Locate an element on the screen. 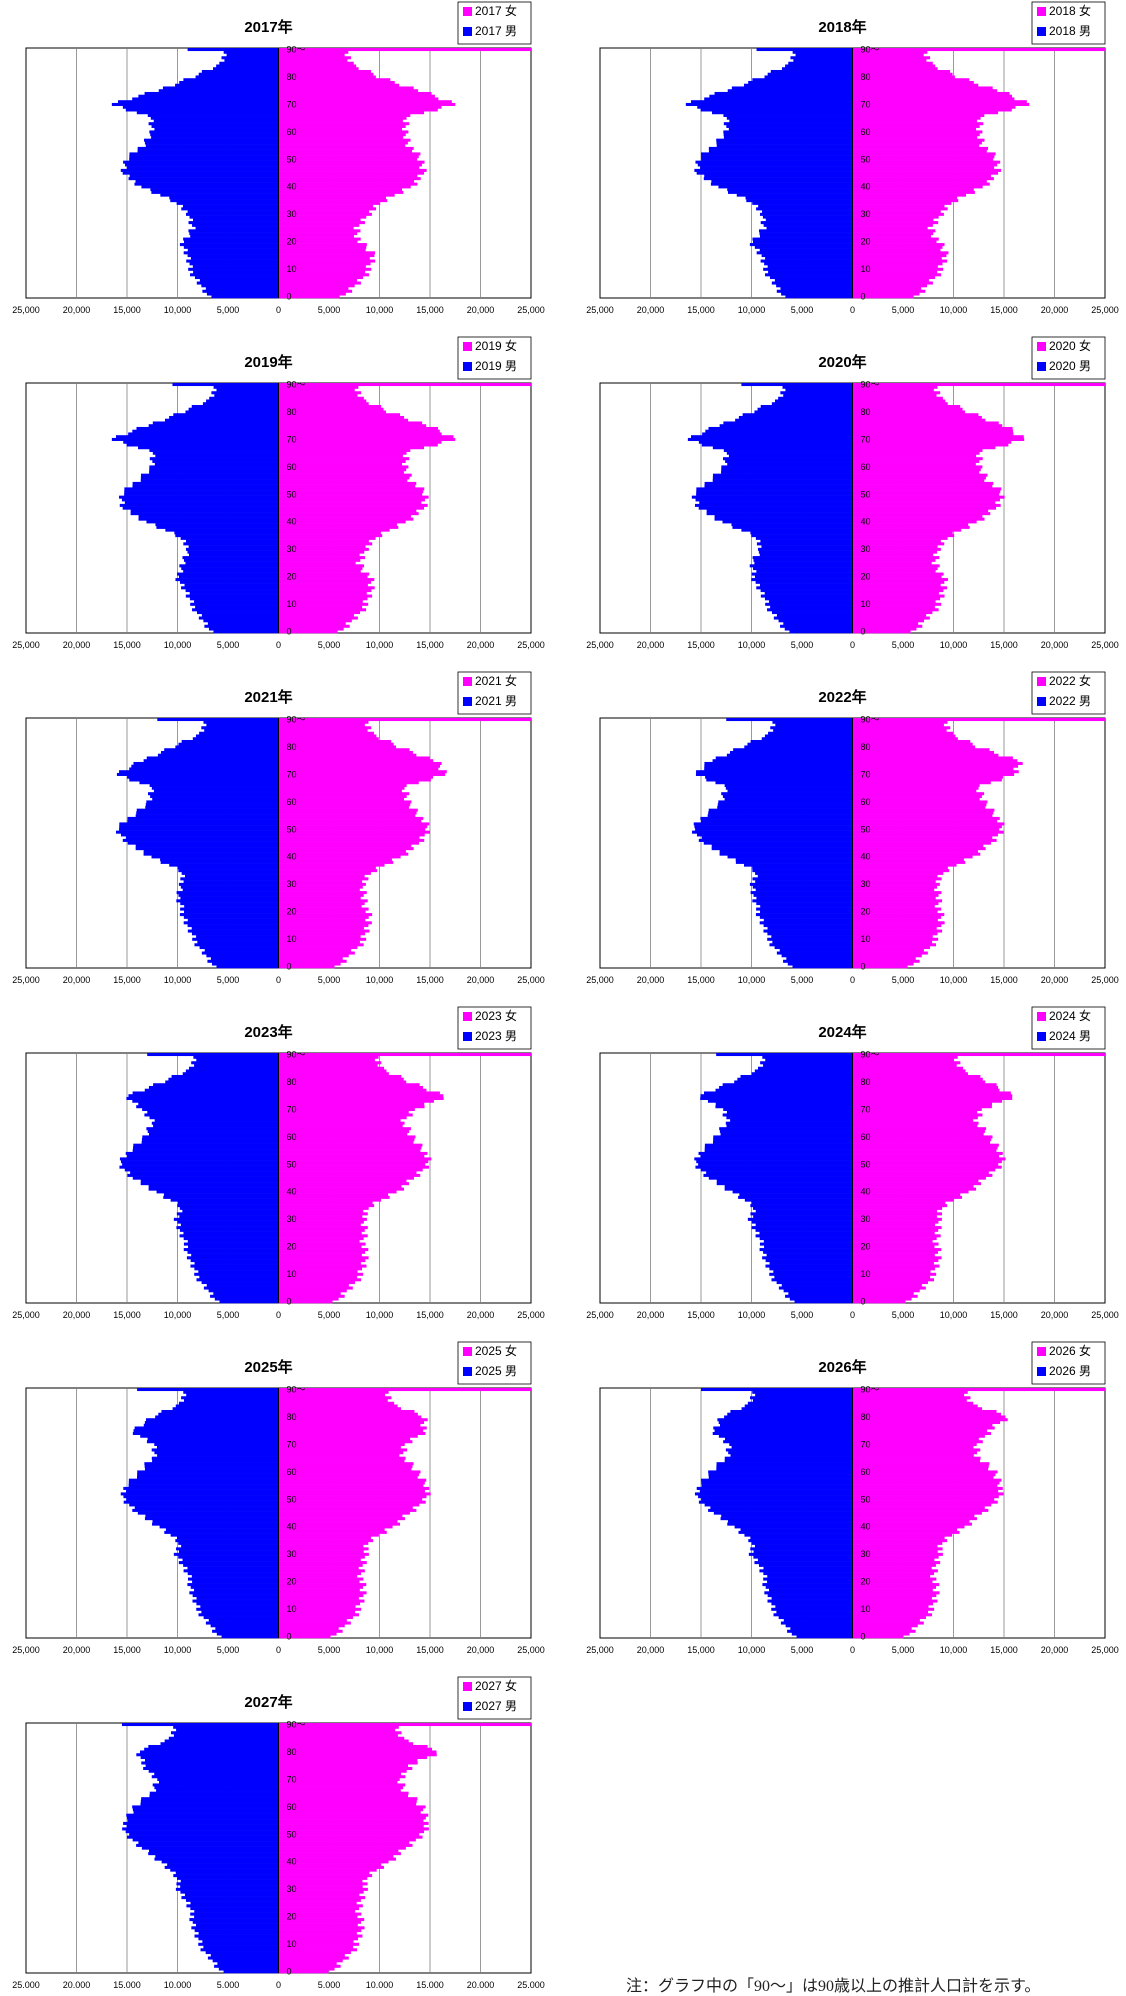 Image resolution: width=1126 pixels, height=1996 pixels. age-label: 30 is located at coordinates (292, 1219).